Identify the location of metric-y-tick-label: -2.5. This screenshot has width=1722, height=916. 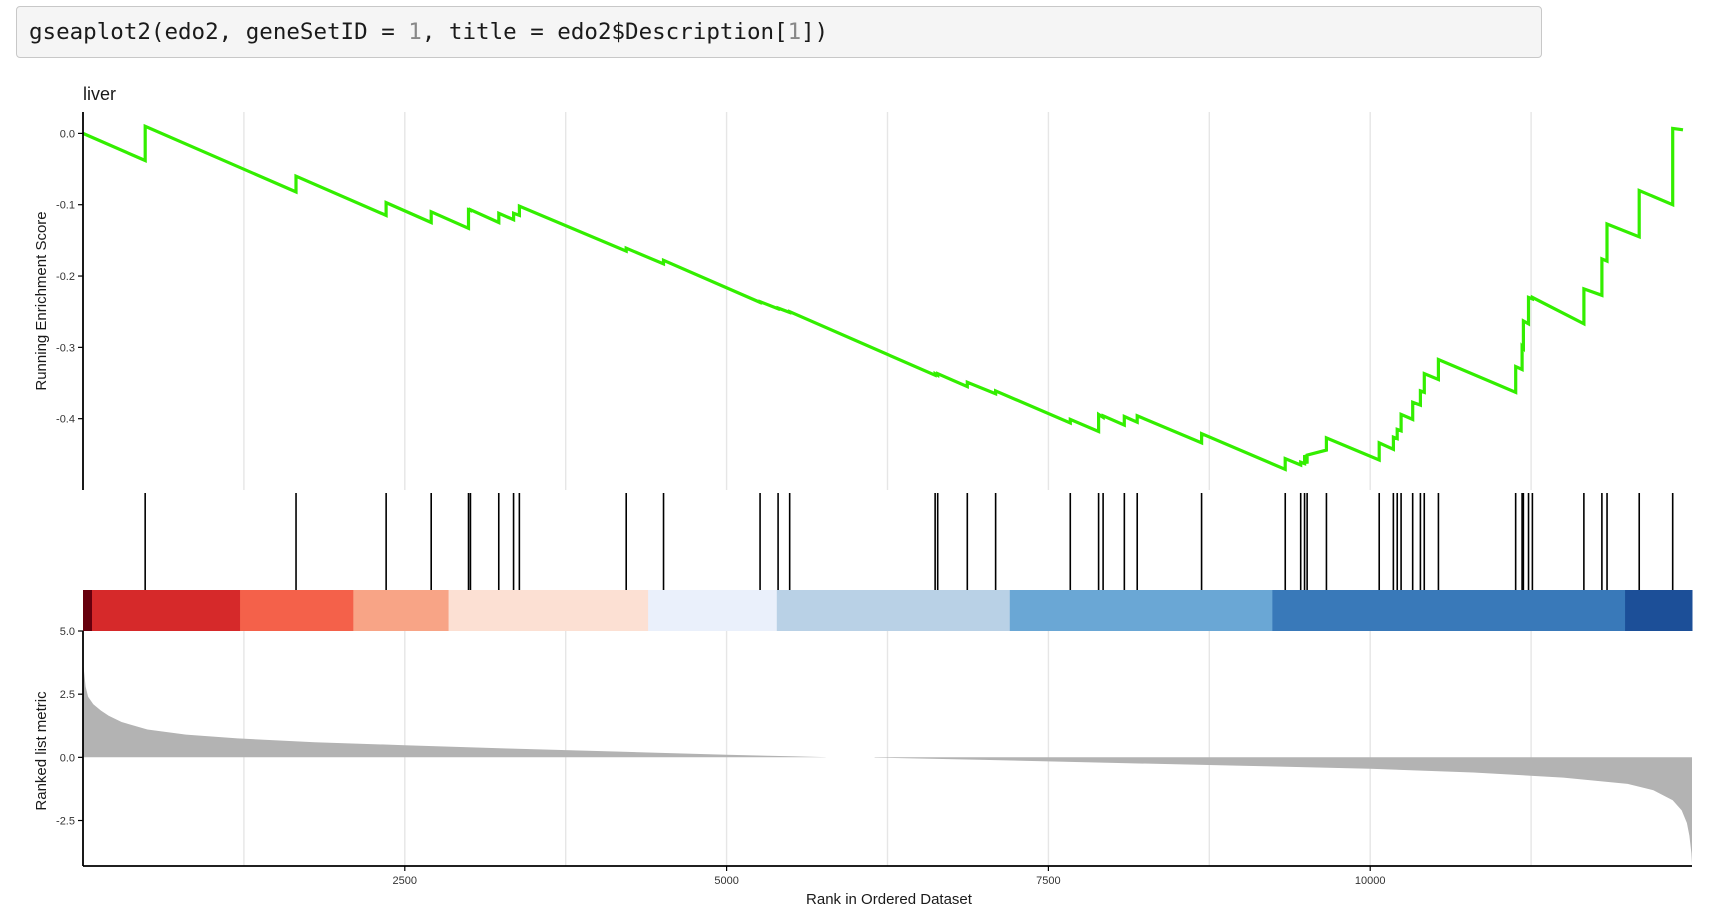
(65, 822).